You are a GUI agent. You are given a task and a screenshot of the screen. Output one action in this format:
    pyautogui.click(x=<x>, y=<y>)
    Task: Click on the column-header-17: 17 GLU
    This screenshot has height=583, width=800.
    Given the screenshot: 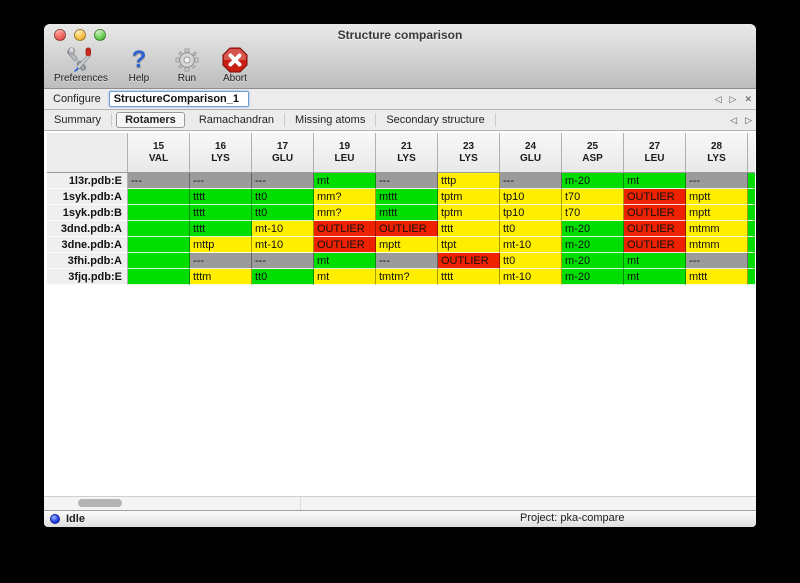 What is the action you would take?
    pyautogui.click(x=283, y=153)
    